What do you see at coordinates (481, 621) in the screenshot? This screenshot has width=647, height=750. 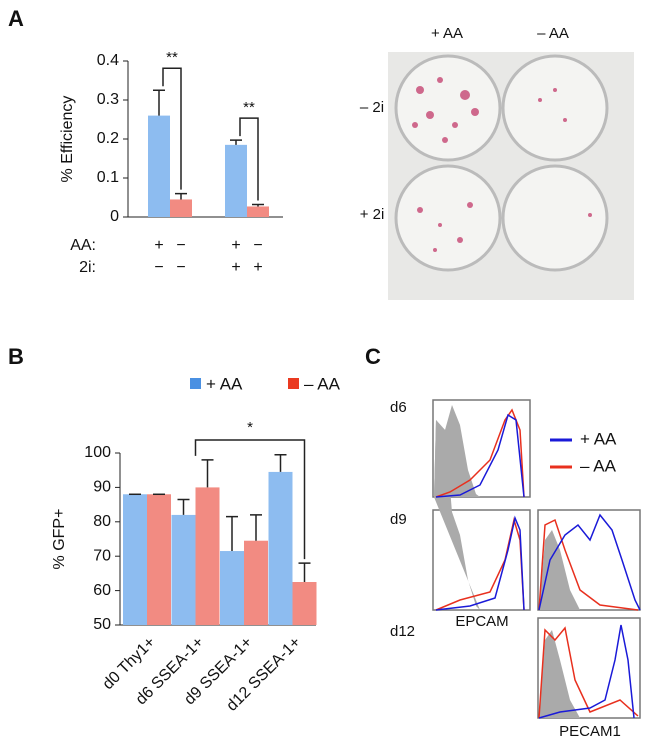 I see `marker-label: EPCAM` at bounding box center [481, 621].